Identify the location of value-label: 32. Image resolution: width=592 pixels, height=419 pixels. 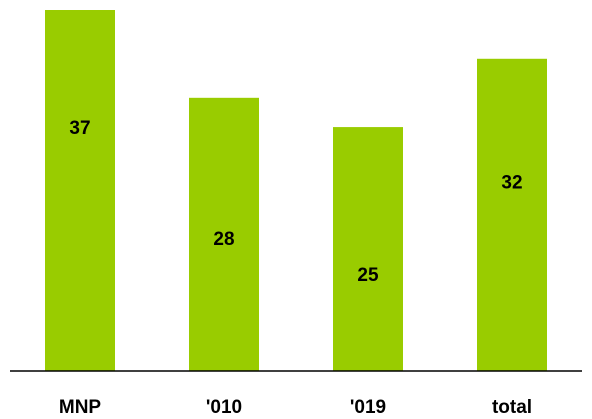
(511, 183).